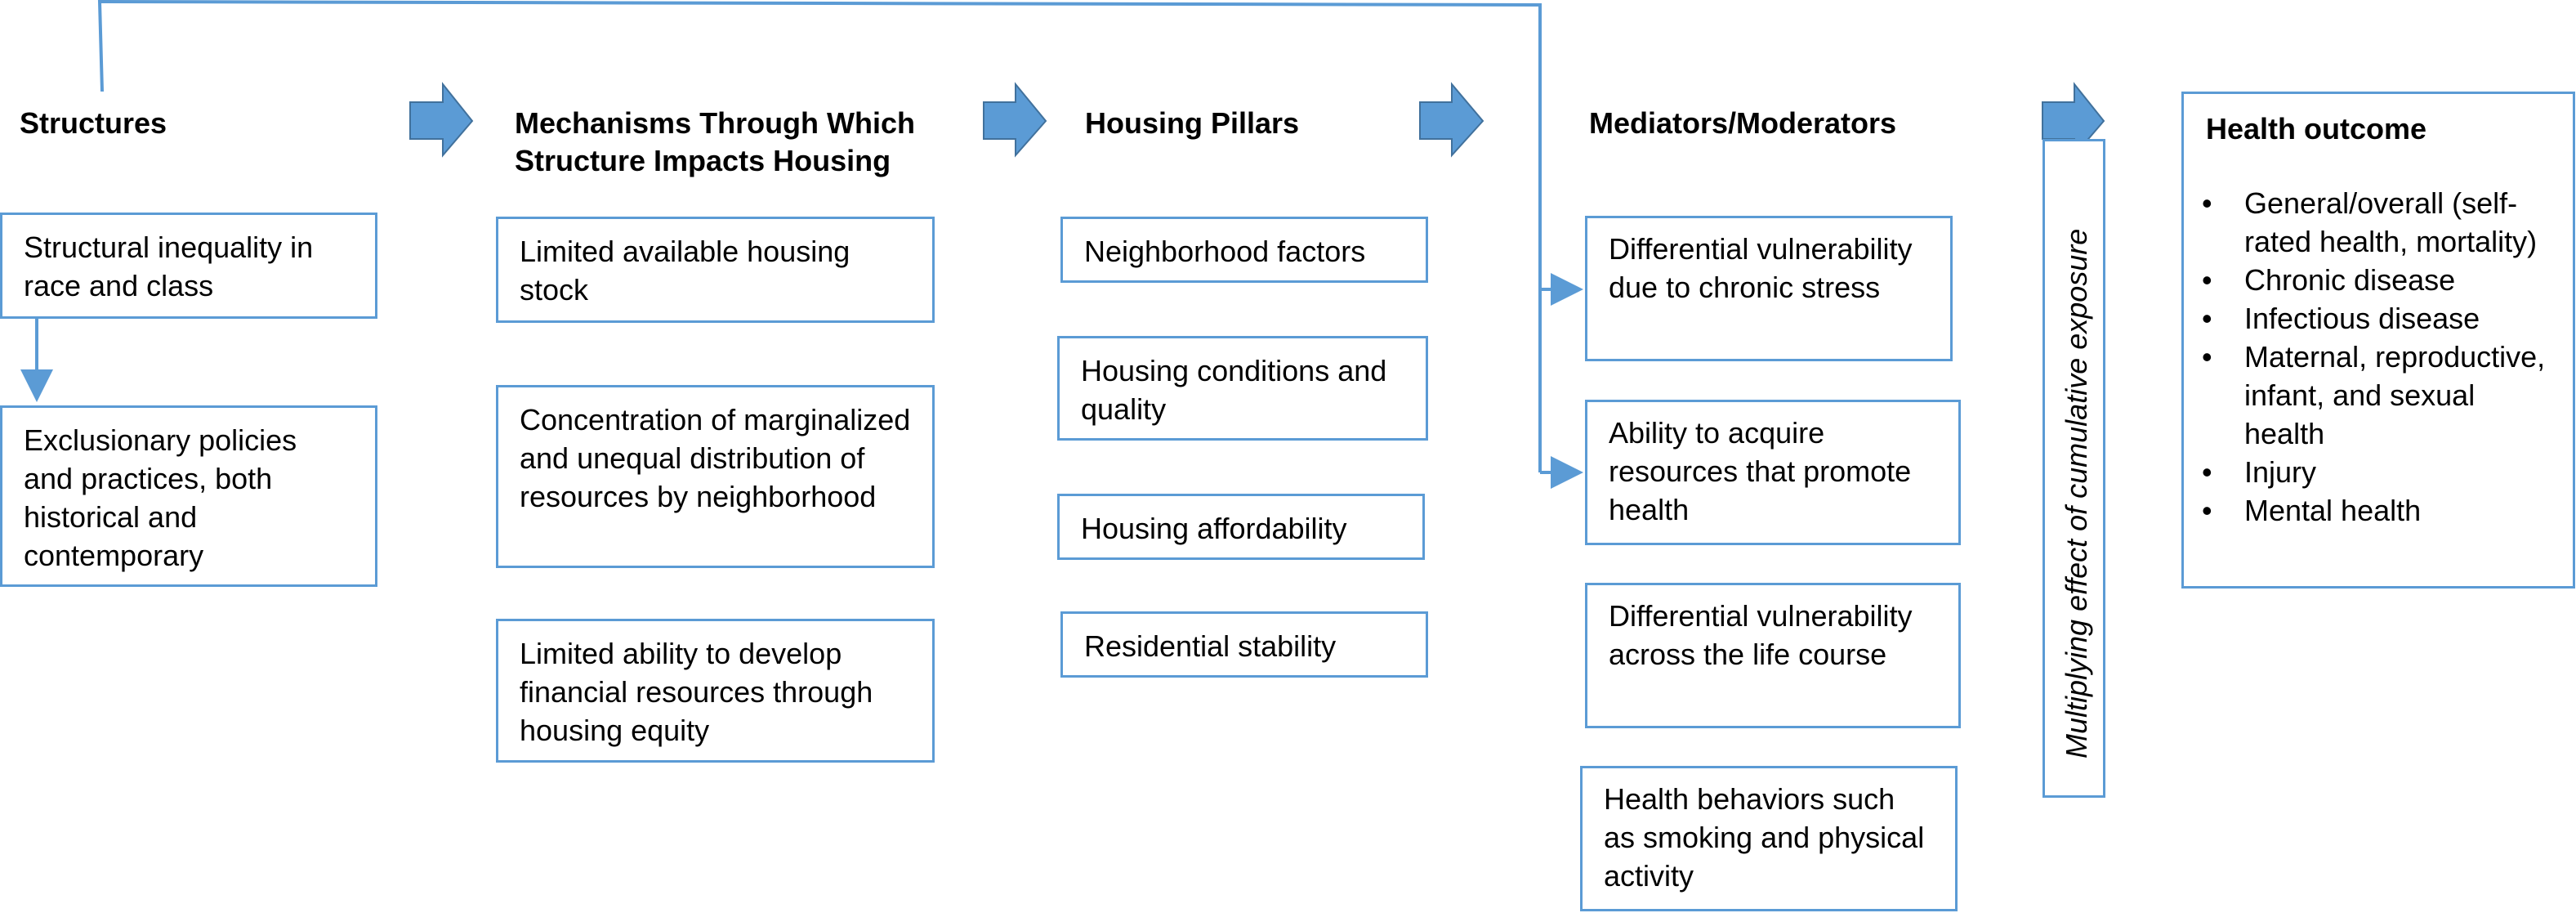 This screenshot has width=2576, height=913. I want to click on pillars-box-affordability: Housing affordability, so click(1241, 527).